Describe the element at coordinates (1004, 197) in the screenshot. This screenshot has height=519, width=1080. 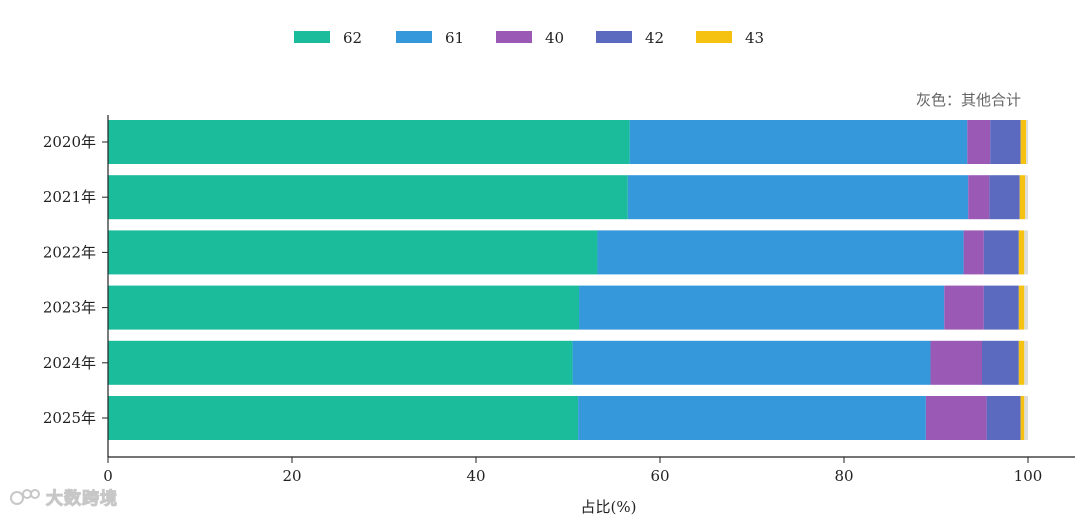
I see `bar-series-42-2021年` at that location.